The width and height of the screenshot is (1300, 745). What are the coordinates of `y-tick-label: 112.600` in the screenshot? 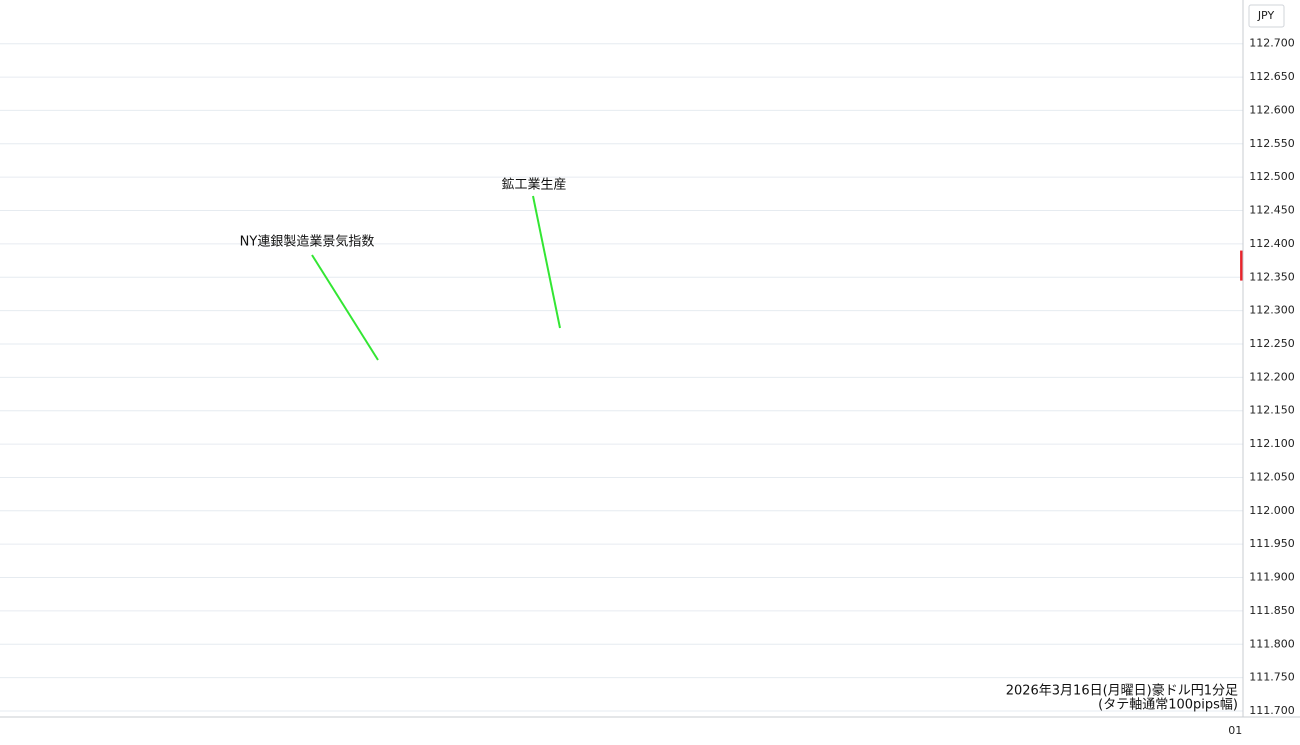 It's located at (1272, 109).